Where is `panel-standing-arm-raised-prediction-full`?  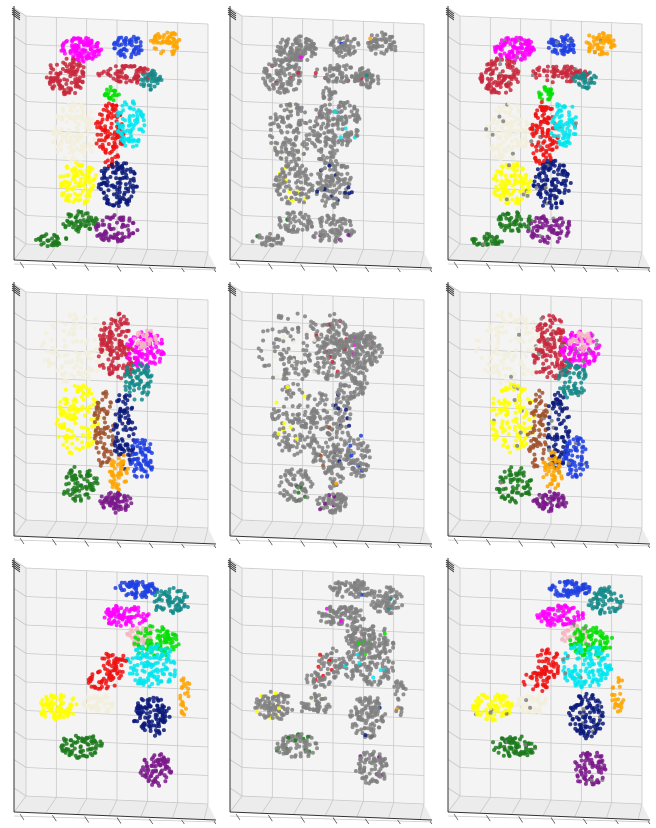 panel-standing-arm-raised-prediction-full is located at coordinates (547, 138).